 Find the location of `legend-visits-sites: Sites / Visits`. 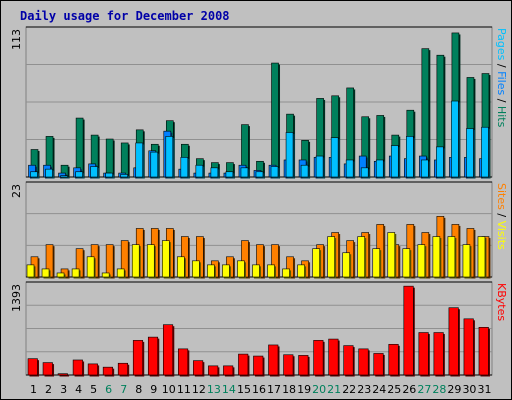

legend-visits-sites: Sites / Visits is located at coordinates (501, 216).